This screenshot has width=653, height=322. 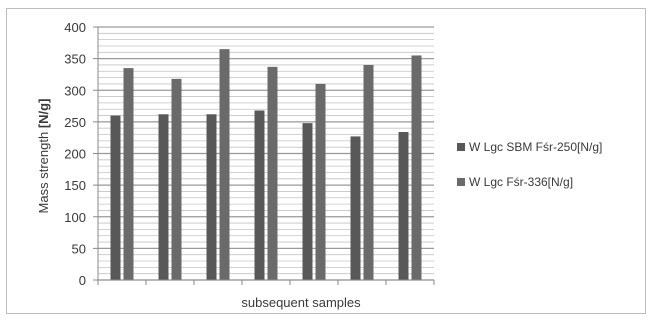 I want to click on y-tick-label: 200, so click(x=75, y=154).